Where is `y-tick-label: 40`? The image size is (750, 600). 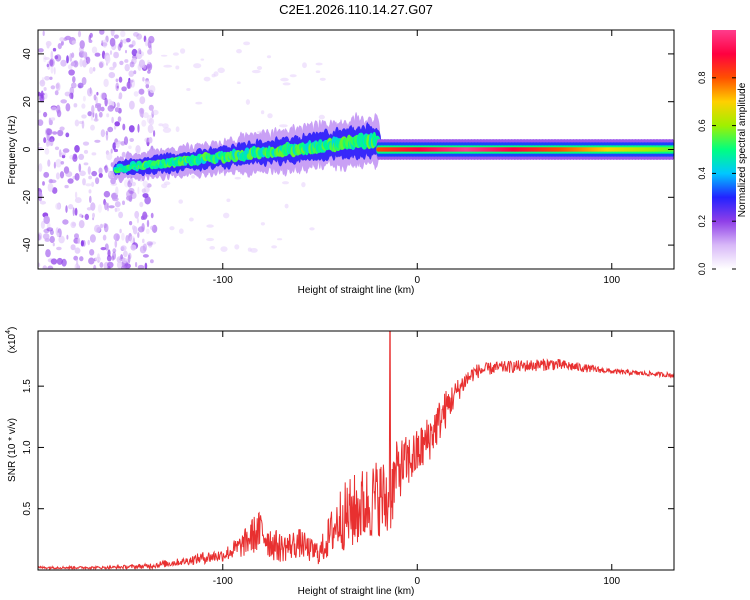 y-tick-label: 40 is located at coordinates (27, 54).